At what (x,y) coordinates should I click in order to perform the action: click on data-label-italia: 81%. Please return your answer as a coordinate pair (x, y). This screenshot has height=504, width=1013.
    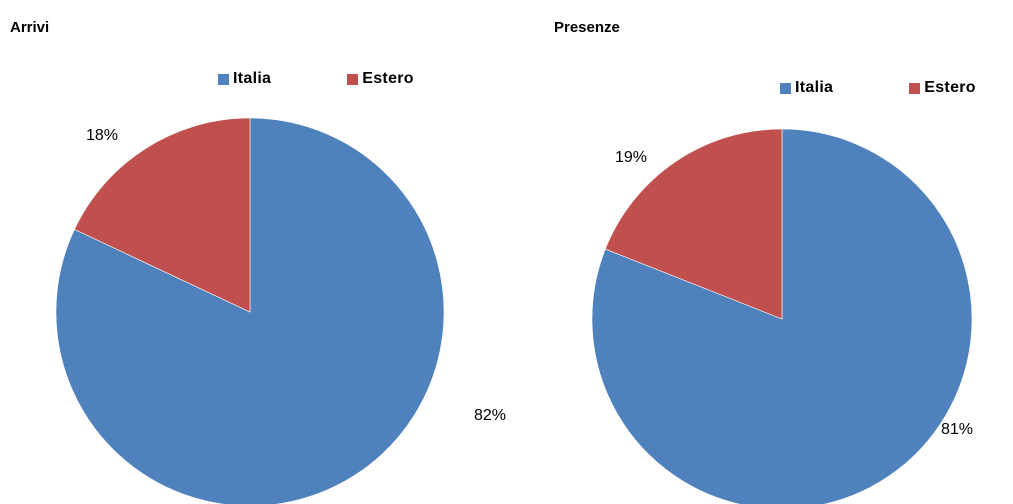
    Looking at the image, I should click on (957, 429).